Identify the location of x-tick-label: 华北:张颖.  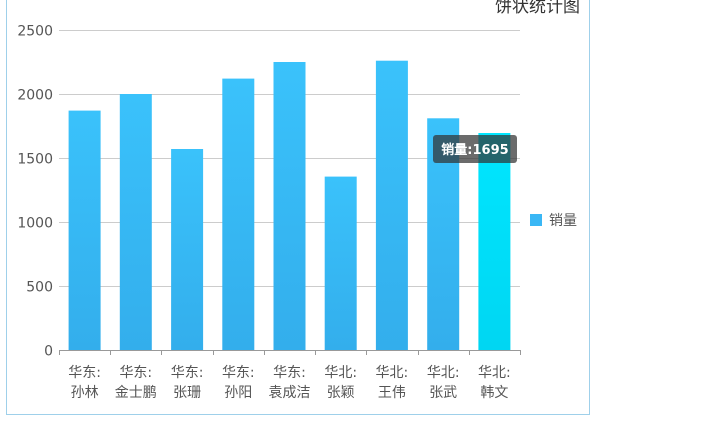
(340, 383).